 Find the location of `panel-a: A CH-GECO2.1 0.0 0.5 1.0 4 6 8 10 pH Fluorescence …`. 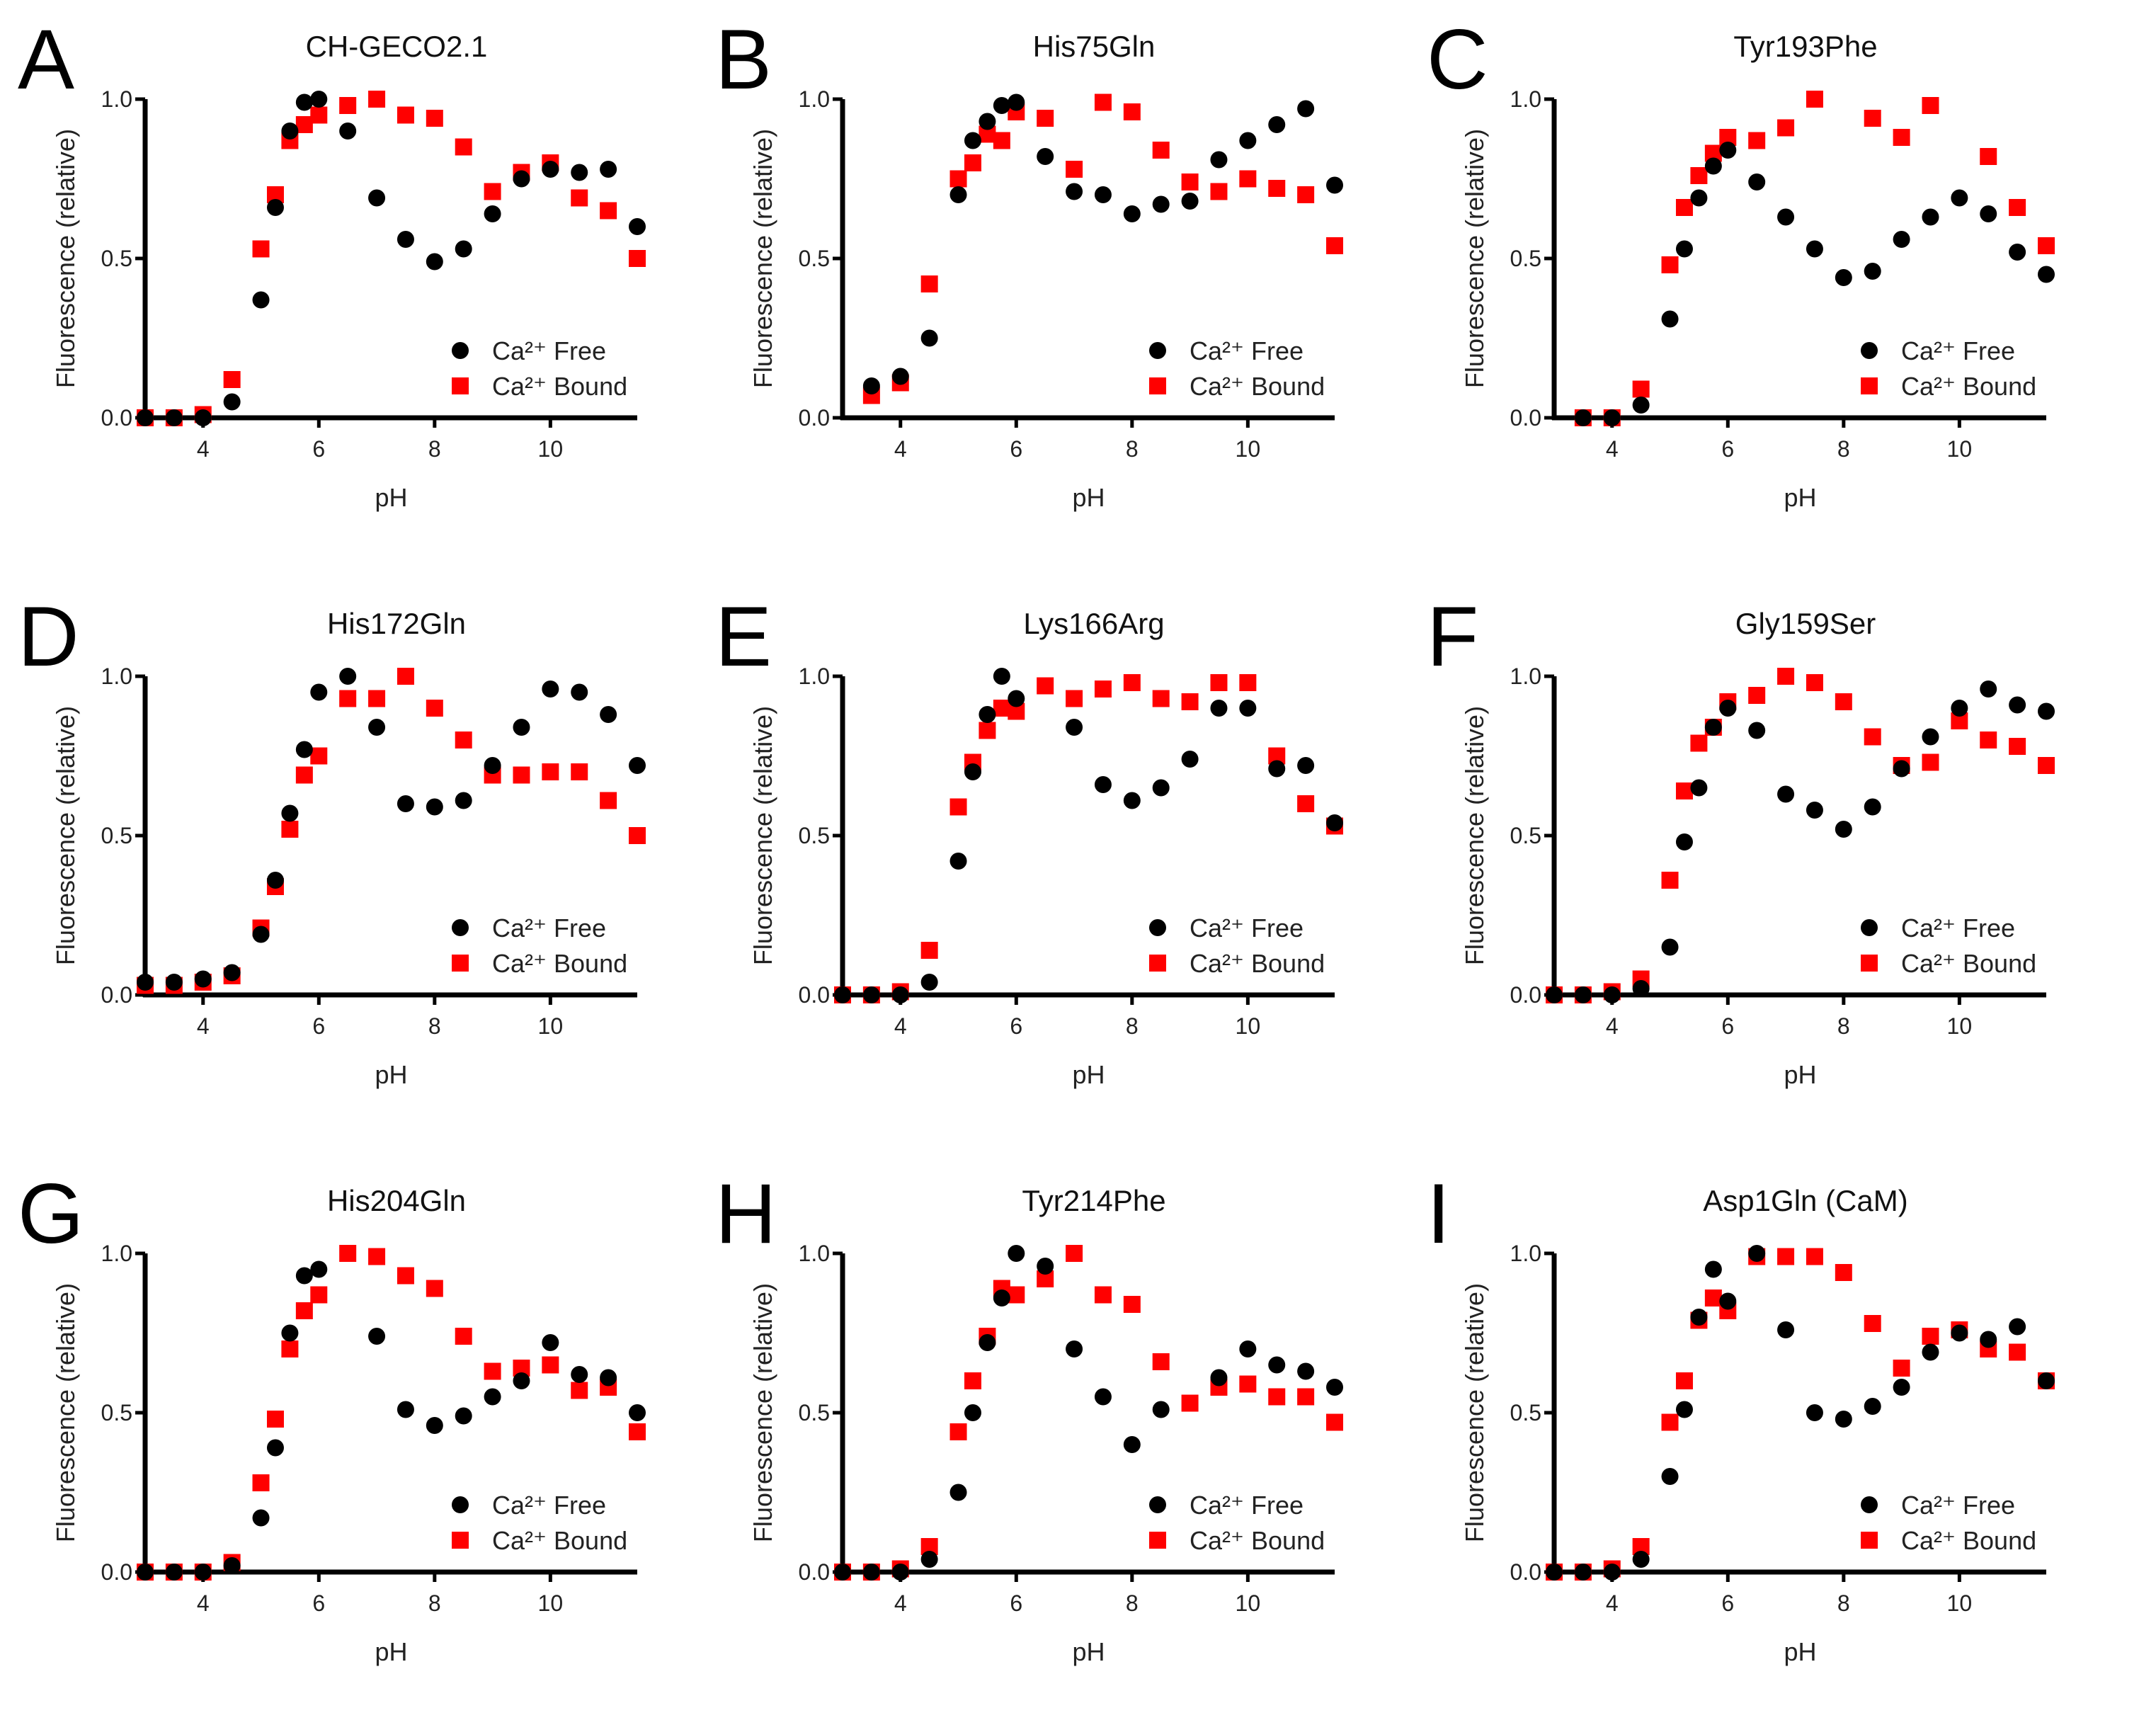

panel-a: A CH-GECO2.1 0.0 0.5 1.0 4 6 8 10 pH Fluorescence … is located at coordinates (332, 262).